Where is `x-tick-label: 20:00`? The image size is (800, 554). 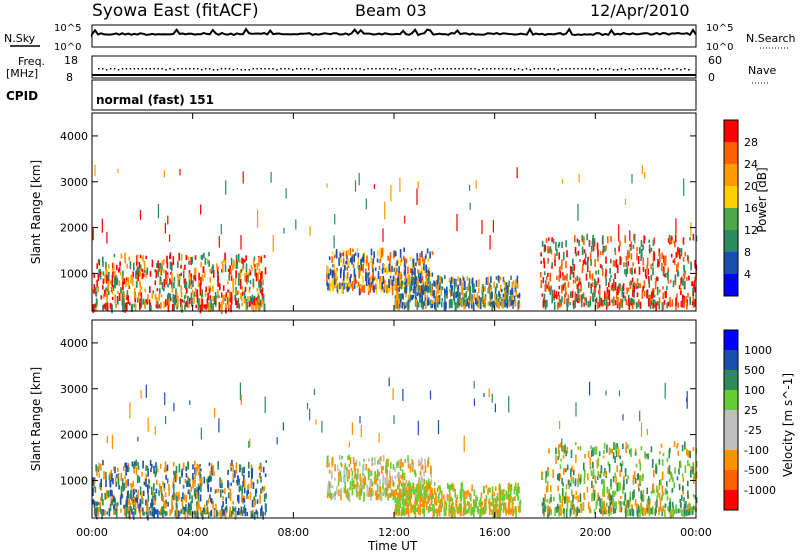 x-tick-label: 20:00 is located at coordinates (595, 532).